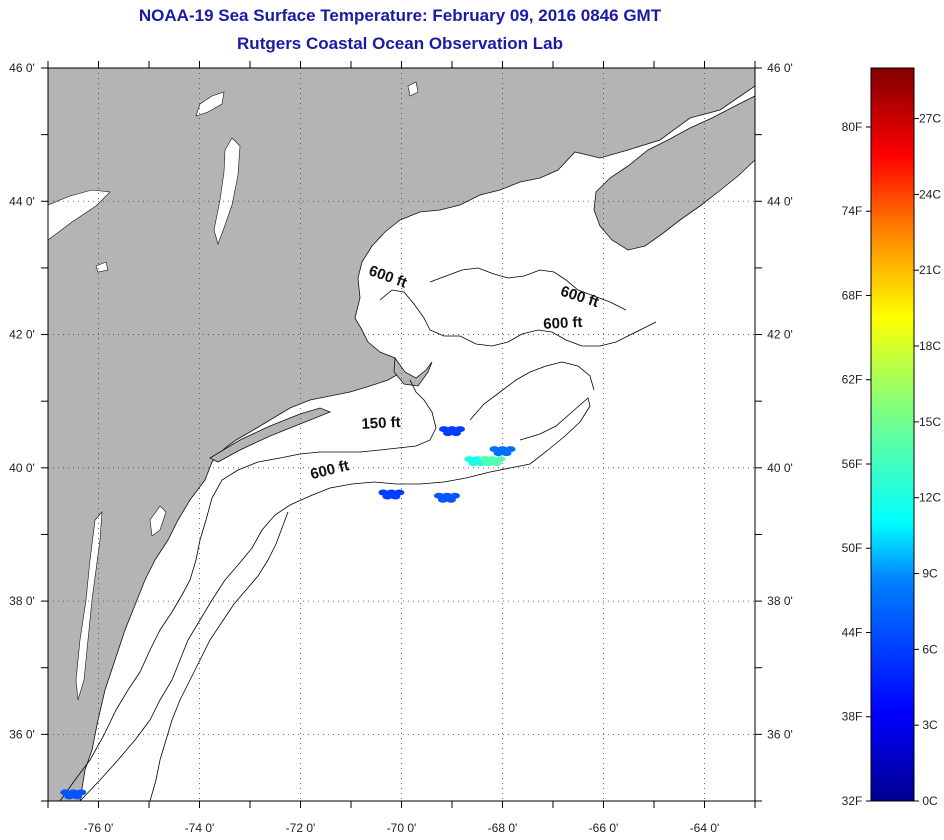 Image resolution: width=944 pixels, height=840 pixels. Describe the element at coordinates (158, 521) in the screenshot. I see `delaware-bay` at that location.